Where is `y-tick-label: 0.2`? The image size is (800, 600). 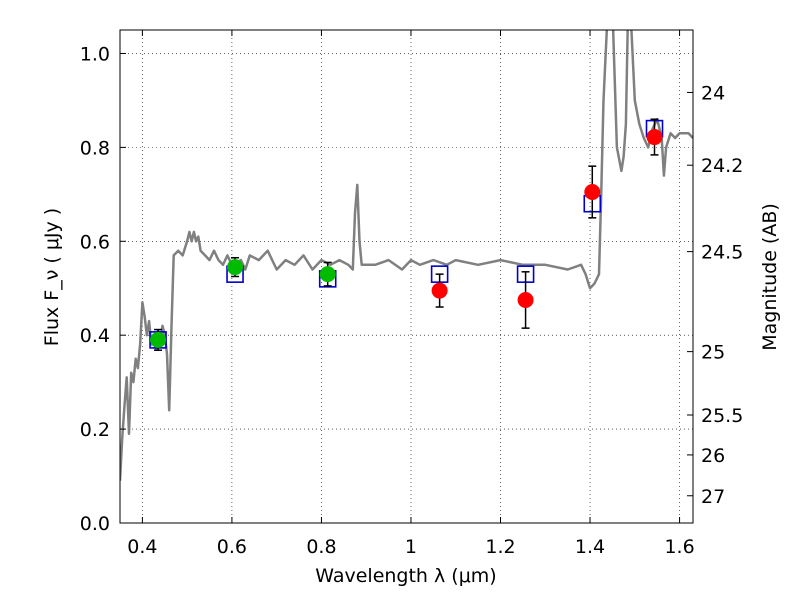
y-tick-label: 0.2 is located at coordinates (95, 430).